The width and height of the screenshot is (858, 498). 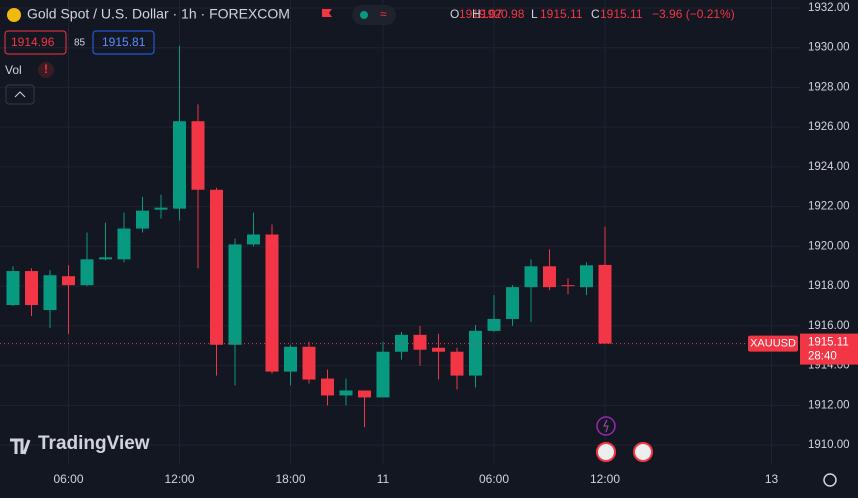 I want to click on brand-logo, so click(x=20, y=446).